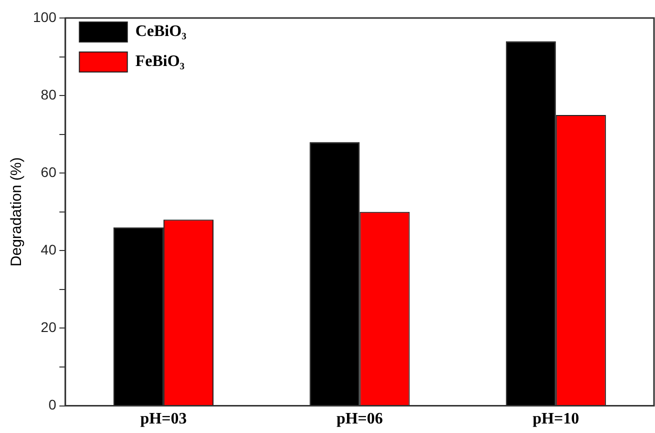 This screenshot has height=433, width=655. What do you see at coordinates (52, 404) in the screenshot?
I see `y-tick-label: 0` at bounding box center [52, 404].